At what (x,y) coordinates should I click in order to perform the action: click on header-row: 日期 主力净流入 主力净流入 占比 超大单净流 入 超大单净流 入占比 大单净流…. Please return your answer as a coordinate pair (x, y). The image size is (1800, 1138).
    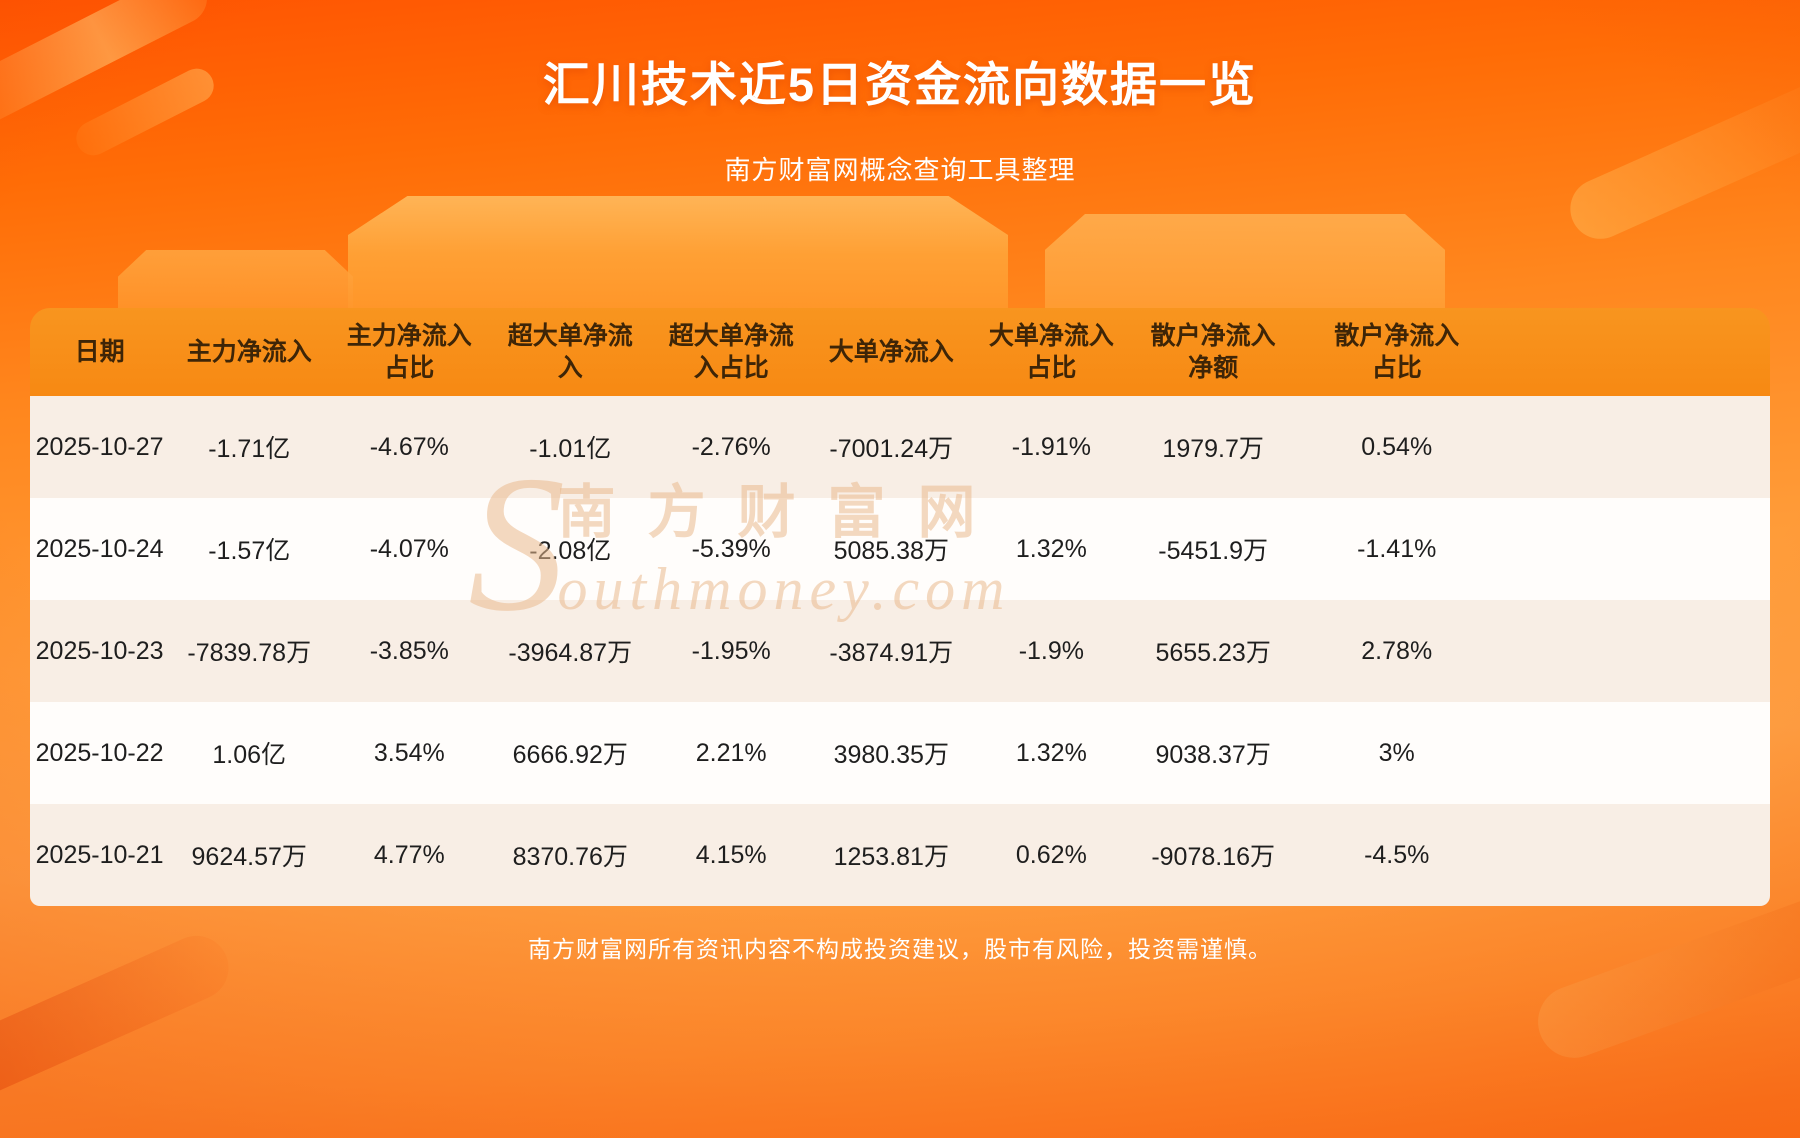
    Looking at the image, I should click on (900, 352).